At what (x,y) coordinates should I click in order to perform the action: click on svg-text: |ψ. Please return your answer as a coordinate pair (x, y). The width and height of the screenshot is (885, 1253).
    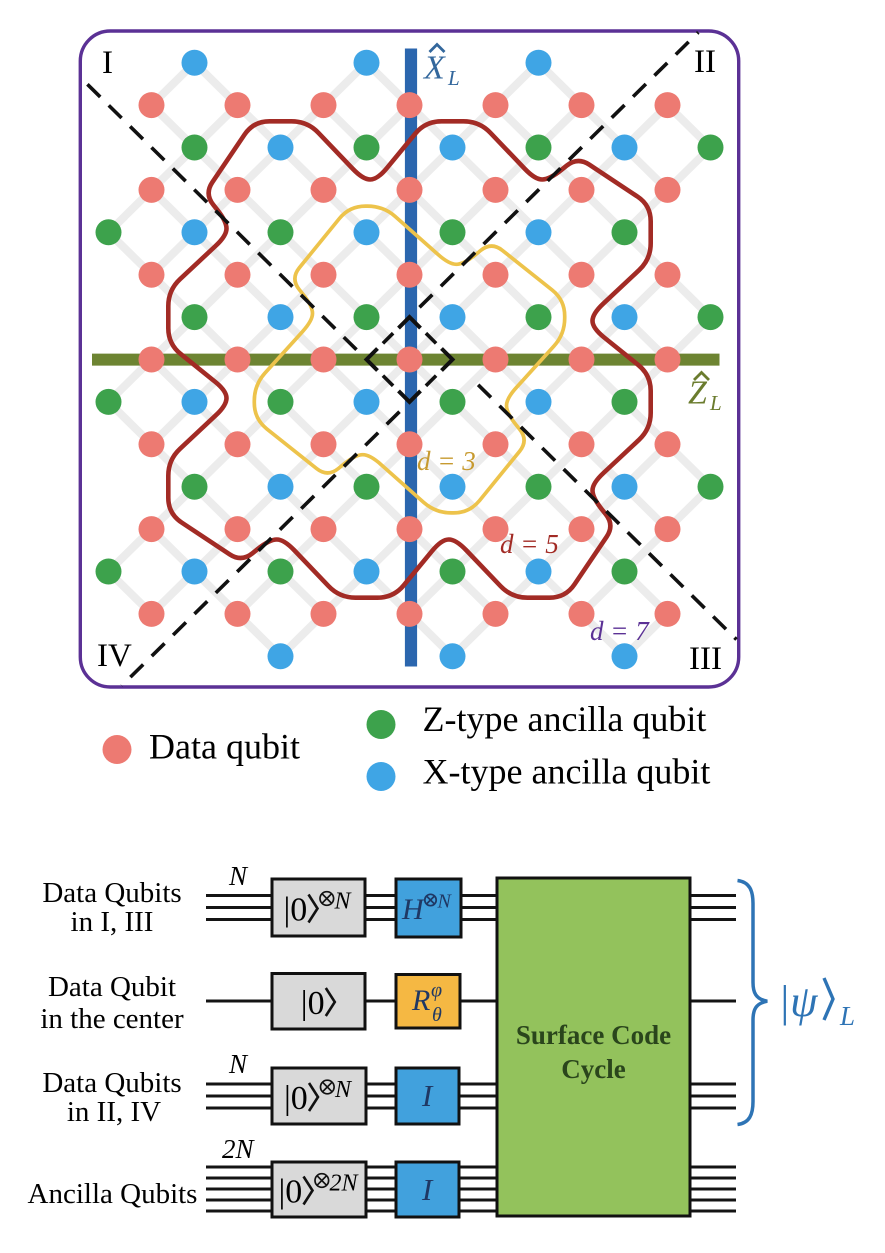
    Looking at the image, I should click on (798, 1001).